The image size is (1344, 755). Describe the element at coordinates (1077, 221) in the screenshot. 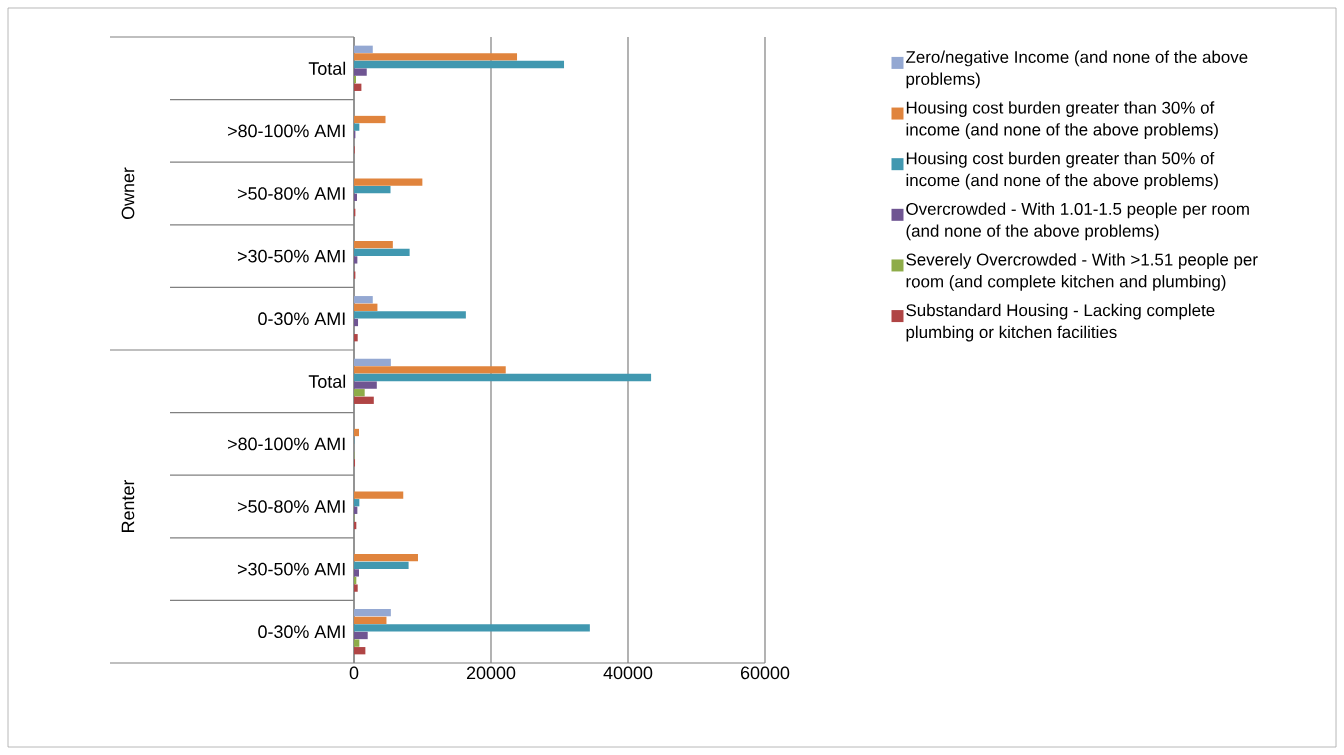

I see `legend-label: Overcrowded - With 1.01-1.5 people per room (and none of the above problems)` at that location.